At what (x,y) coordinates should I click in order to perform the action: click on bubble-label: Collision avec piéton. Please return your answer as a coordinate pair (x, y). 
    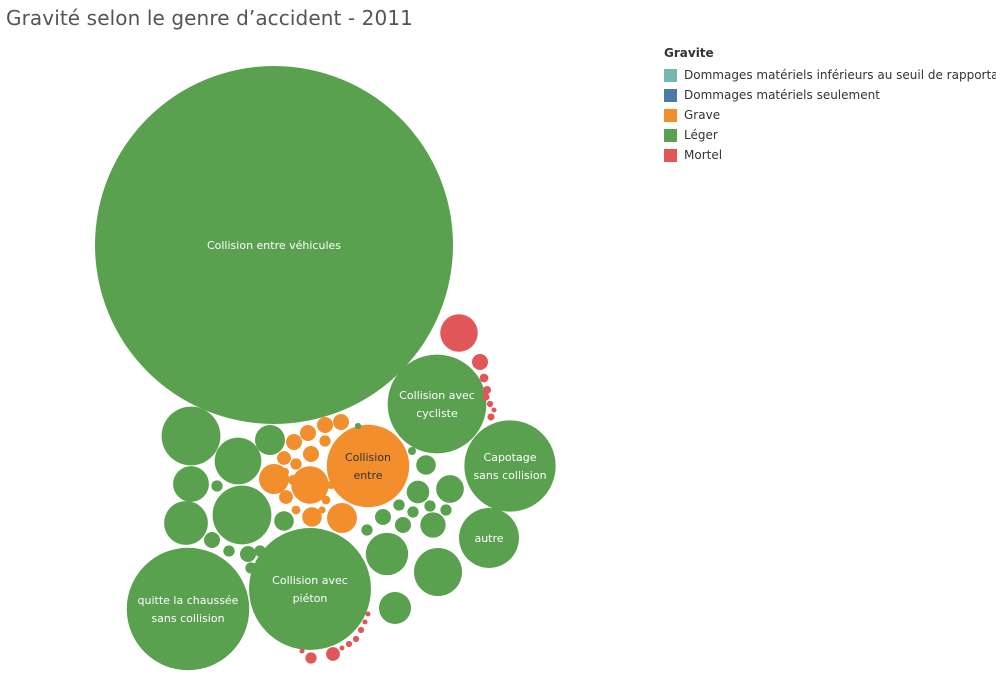
    Looking at the image, I should click on (310, 589).